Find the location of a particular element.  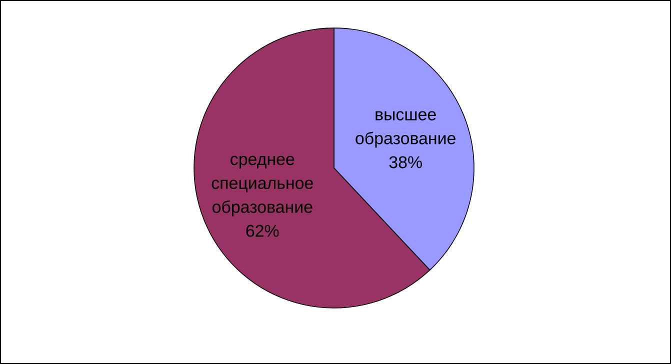

data-label: 38% is located at coordinates (405, 162).